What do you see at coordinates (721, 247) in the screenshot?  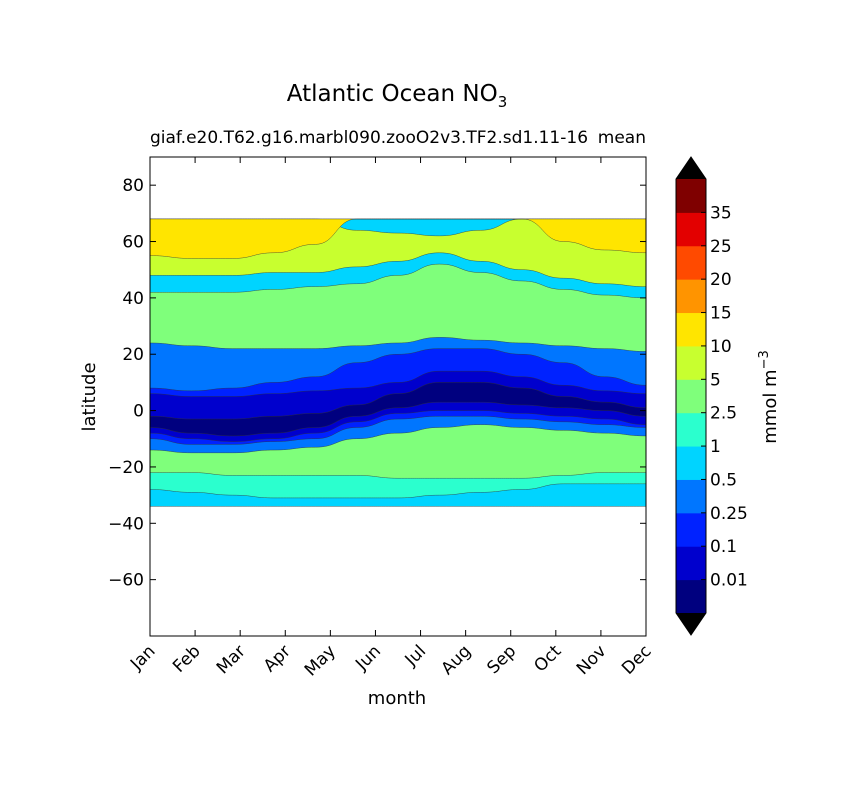 I see `colorbar-tick-label: 25` at bounding box center [721, 247].